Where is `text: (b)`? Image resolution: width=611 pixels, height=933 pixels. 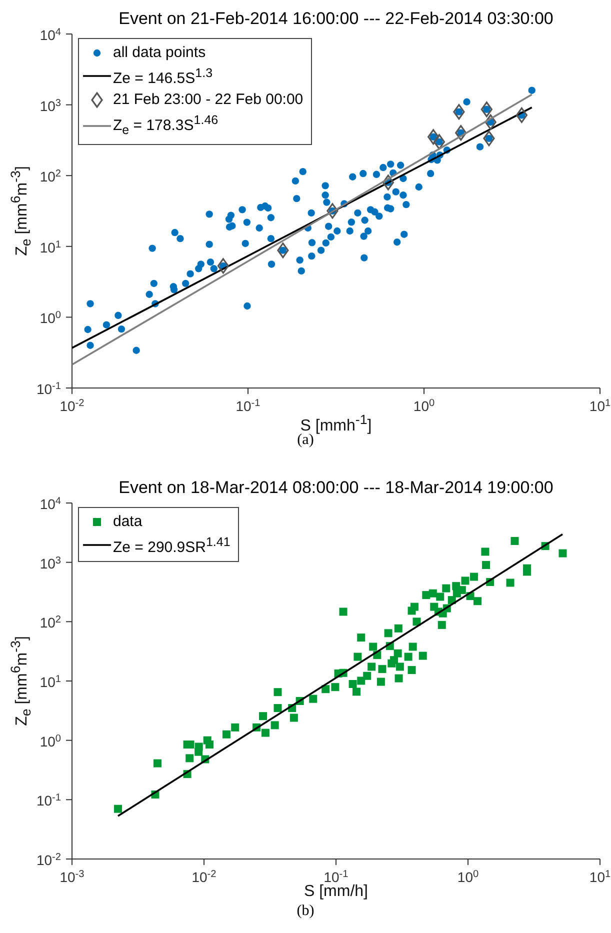
text: (b) is located at coordinates (306, 911).